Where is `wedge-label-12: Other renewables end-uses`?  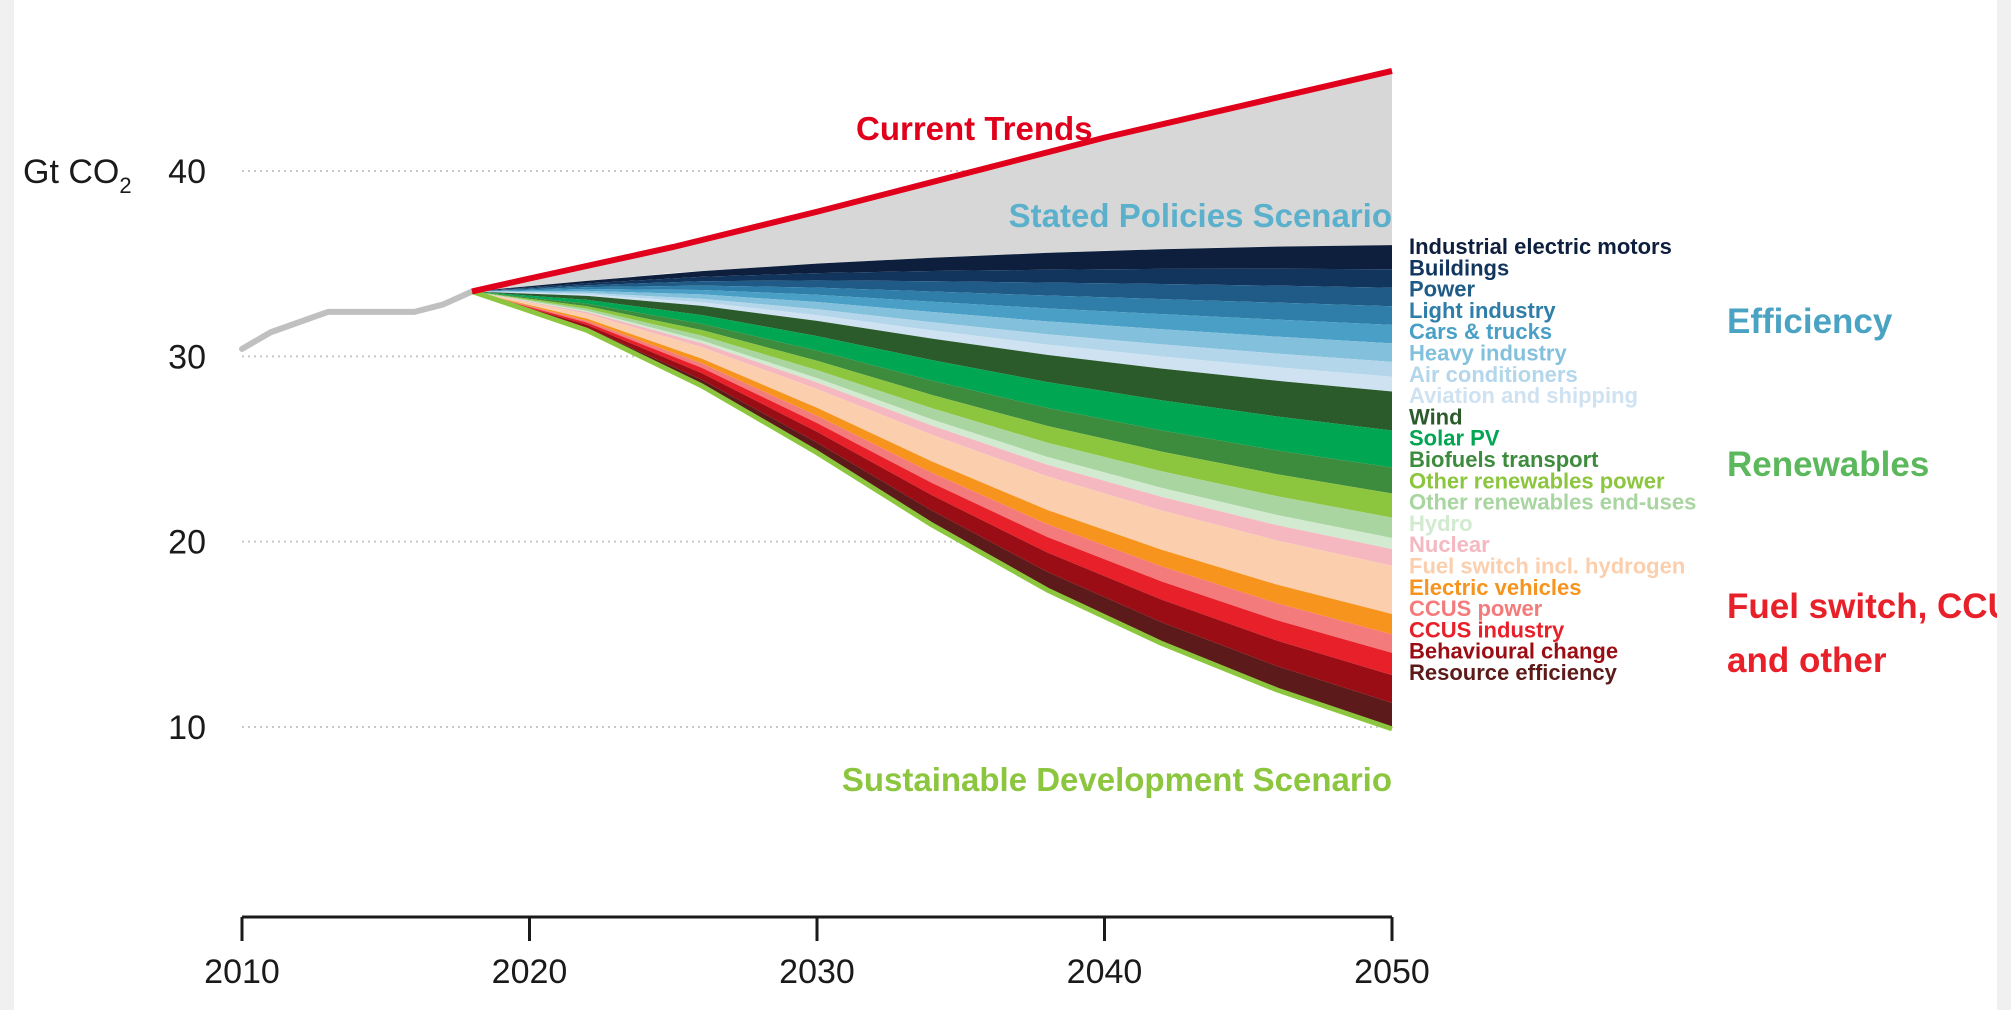
wedge-label-12: Other renewables end-uses is located at coordinates (1552, 502).